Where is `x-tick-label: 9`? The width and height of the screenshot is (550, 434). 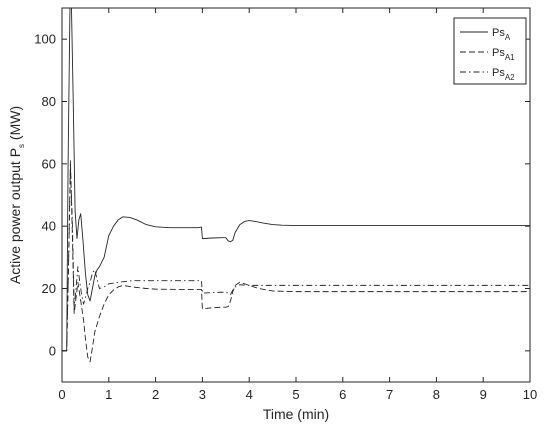
x-tick-label: 9 is located at coordinates (483, 394).